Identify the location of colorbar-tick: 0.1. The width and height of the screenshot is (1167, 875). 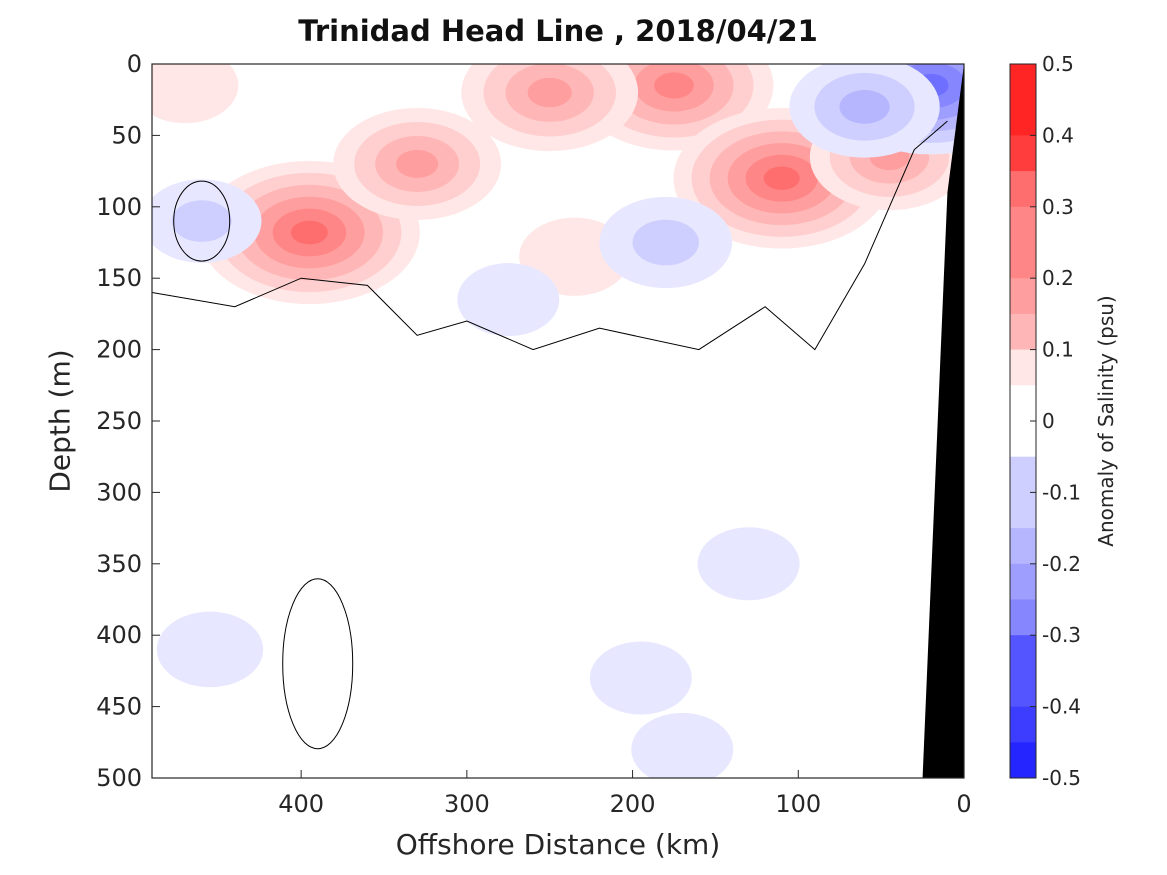
(1052, 350).